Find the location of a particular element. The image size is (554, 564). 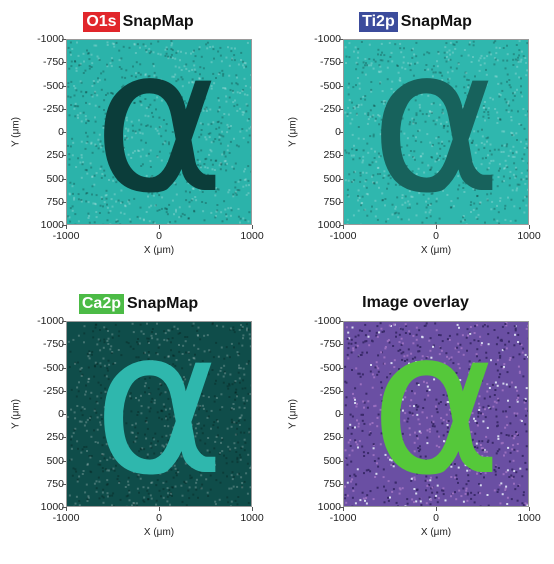

element-tag: Ca2p is located at coordinates (101, 304).